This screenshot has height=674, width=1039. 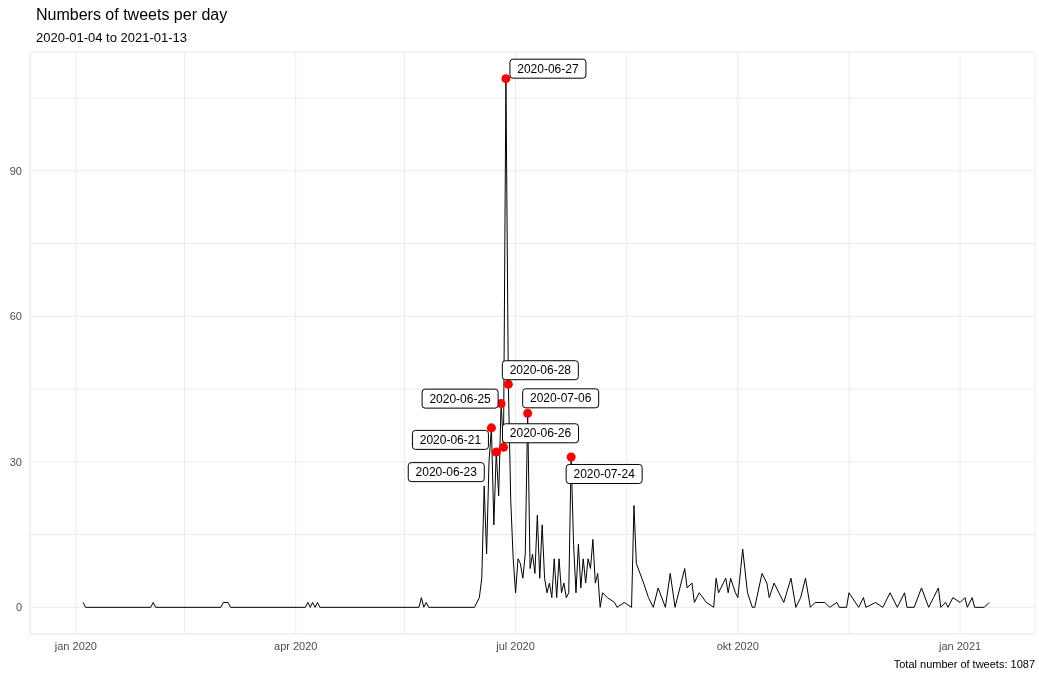 I want to click on x-tick-label: jul 2020, so click(x=515, y=645).